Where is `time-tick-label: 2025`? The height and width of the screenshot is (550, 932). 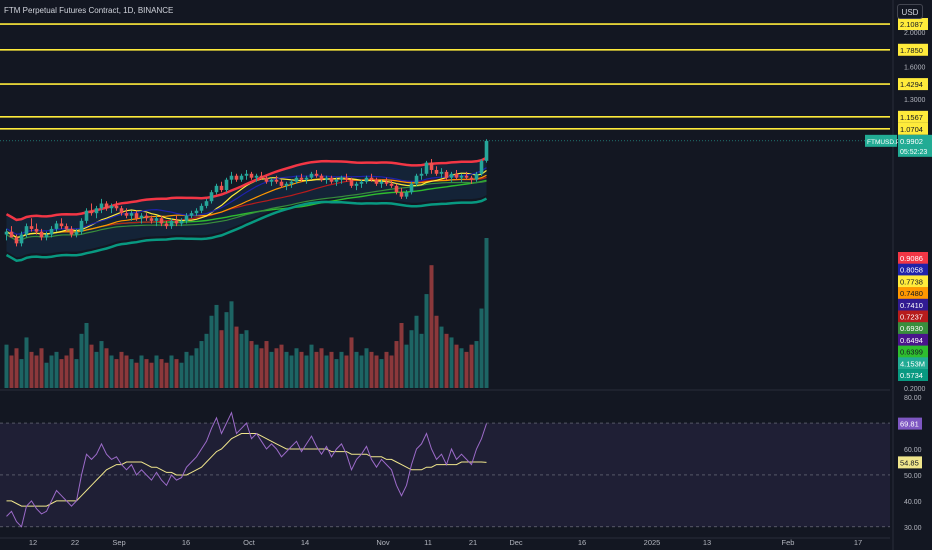 time-tick-label: 2025 is located at coordinates (652, 542).